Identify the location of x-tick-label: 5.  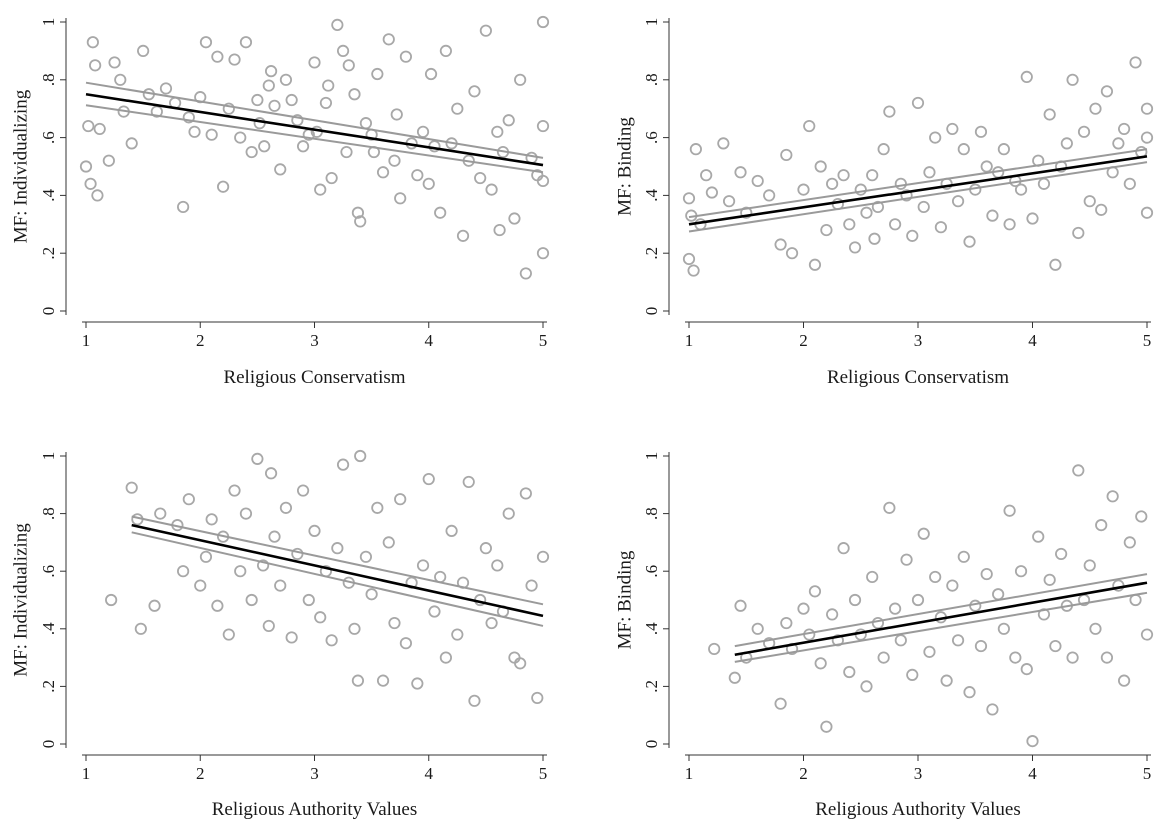
(543, 773).